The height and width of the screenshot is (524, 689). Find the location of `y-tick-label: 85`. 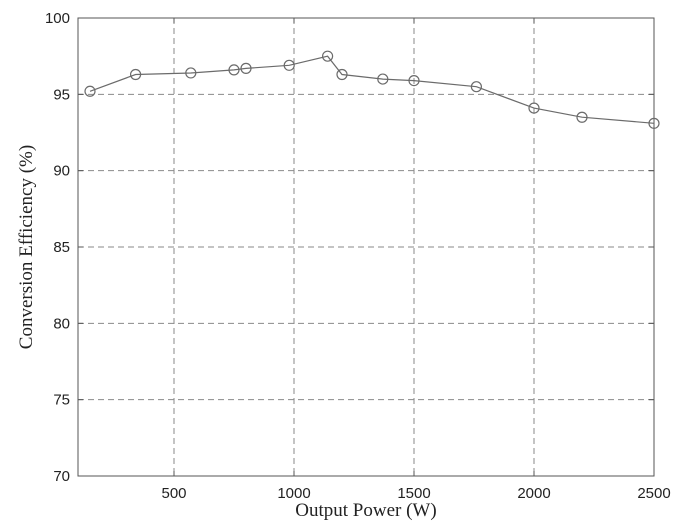

y-tick-label: 85 is located at coordinates (61, 247).